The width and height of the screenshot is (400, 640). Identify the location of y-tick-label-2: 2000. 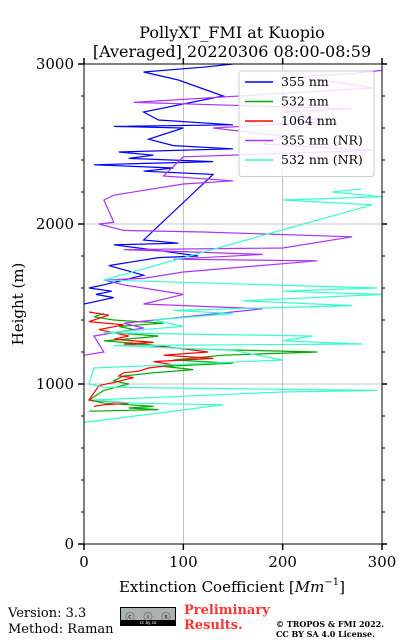
(55, 224).